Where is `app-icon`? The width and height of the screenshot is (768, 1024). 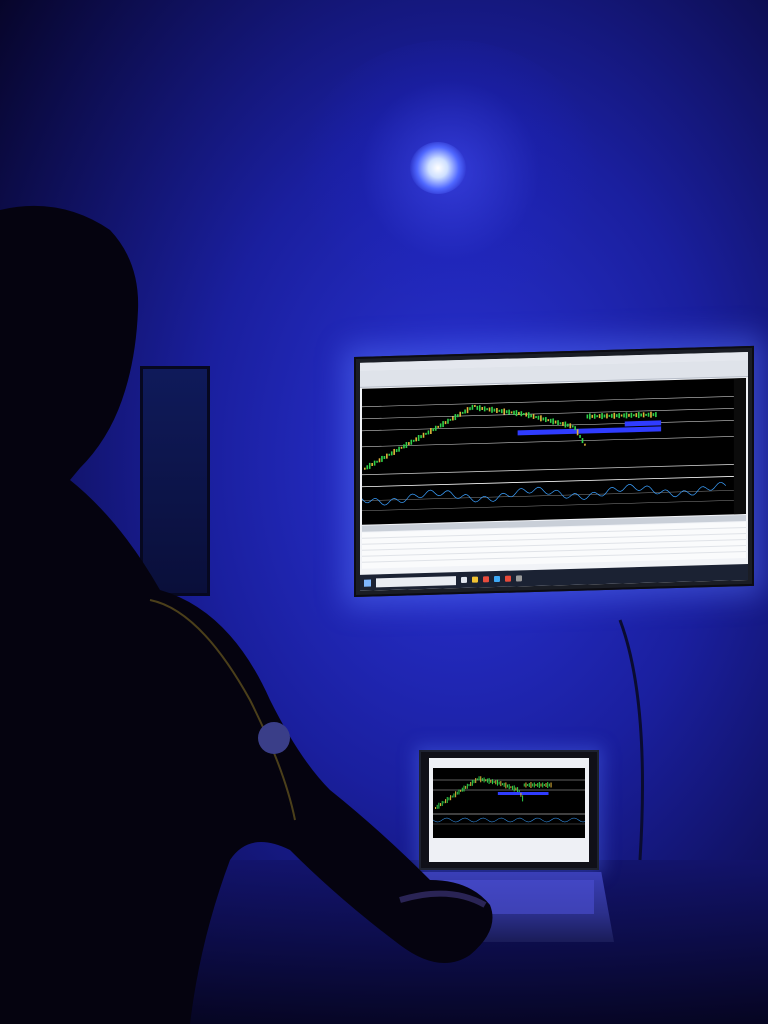
app-icon is located at coordinates (486, 579).